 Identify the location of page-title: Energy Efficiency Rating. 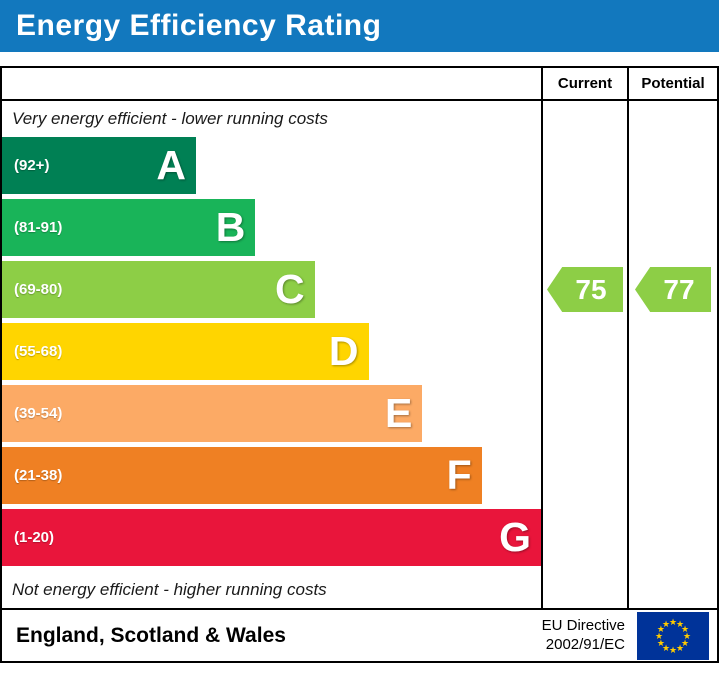
(199, 25).